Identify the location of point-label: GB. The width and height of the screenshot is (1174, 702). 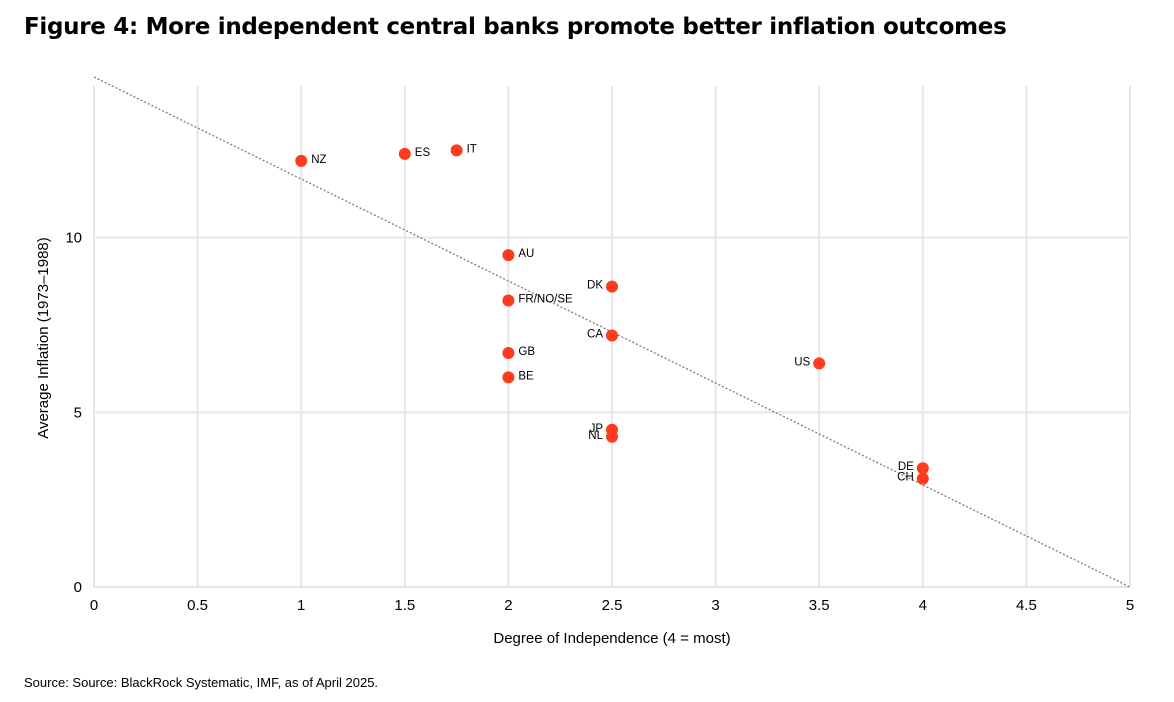
(526, 352).